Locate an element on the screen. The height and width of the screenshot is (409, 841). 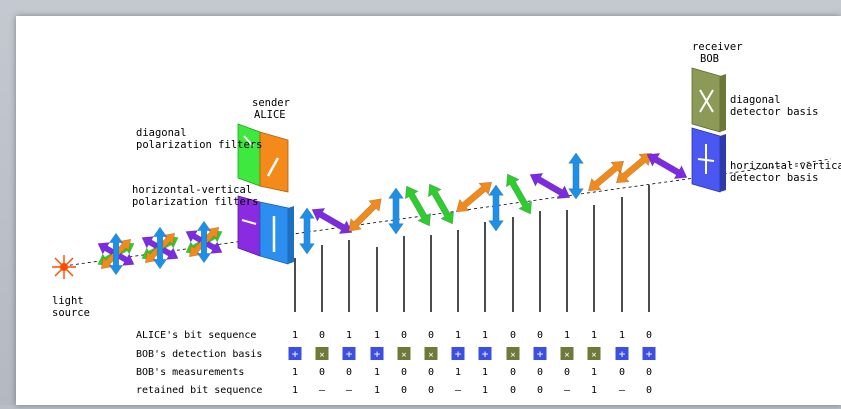
sender-label: sender is located at coordinates (271, 103).